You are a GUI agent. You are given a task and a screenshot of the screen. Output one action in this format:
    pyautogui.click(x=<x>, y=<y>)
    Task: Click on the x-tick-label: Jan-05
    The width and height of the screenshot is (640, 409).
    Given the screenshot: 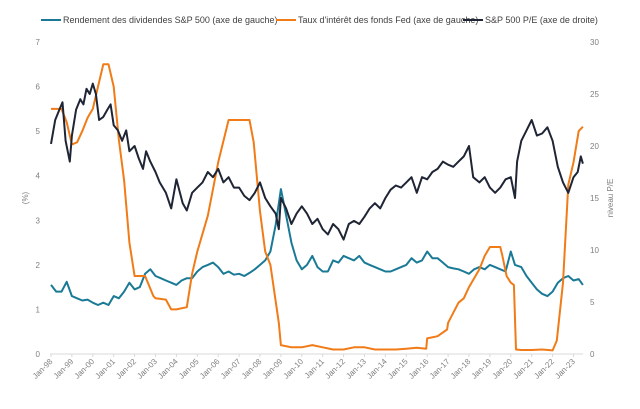 What is the action you would take?
    pyautogui.click(x=189, y=369)
    